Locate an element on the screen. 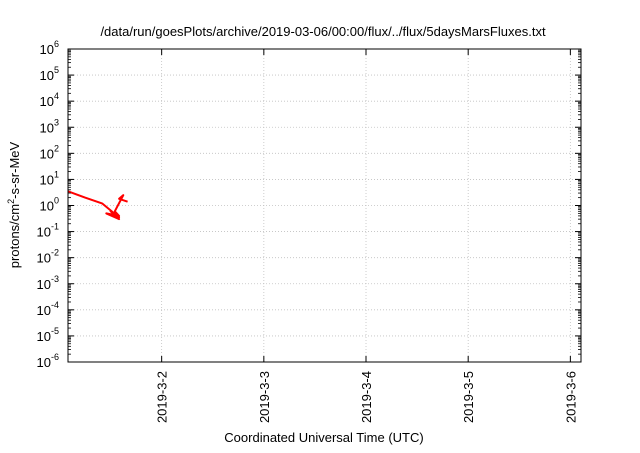  y-tick-label-exponent: -3 is located at coordinates (55, 279).